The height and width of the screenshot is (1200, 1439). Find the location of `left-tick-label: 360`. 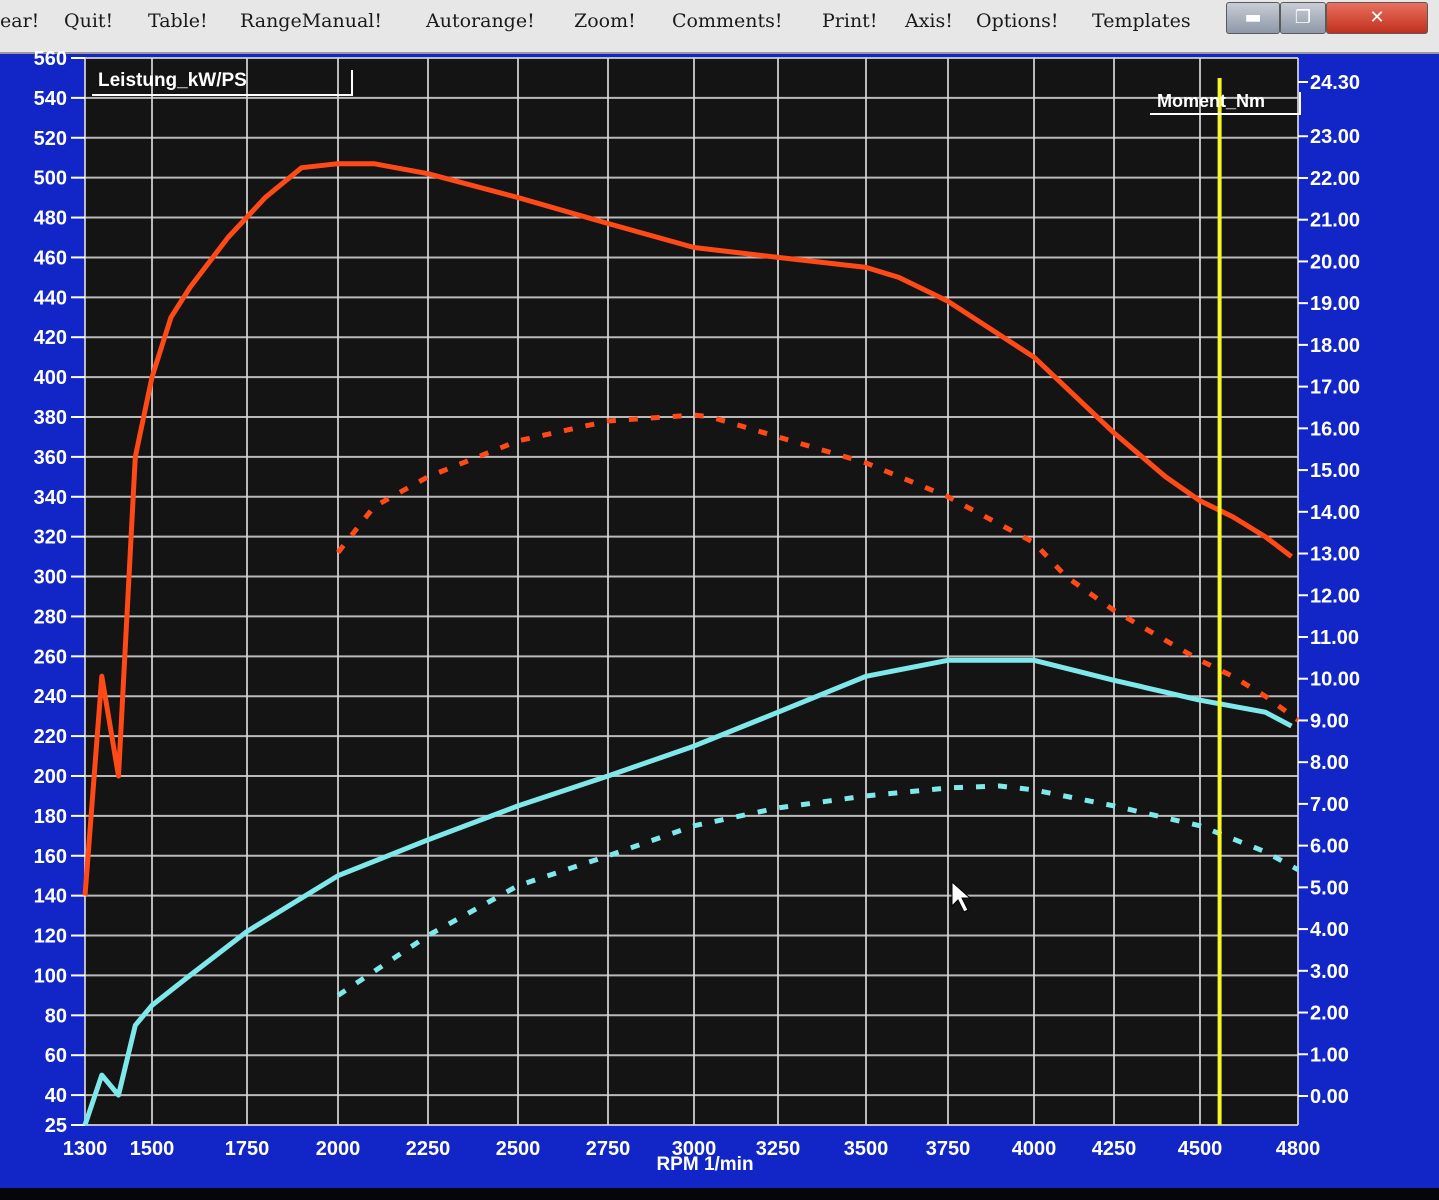

left-tick-label: 360 is located at coordinates (50, 458).